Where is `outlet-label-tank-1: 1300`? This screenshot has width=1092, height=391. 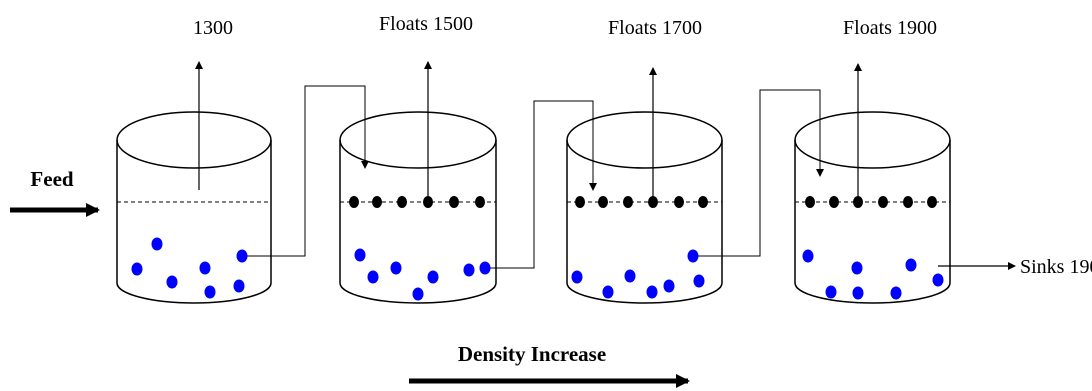
outlet-label-tank-1: 1300 is located at coordinates (213, 28).